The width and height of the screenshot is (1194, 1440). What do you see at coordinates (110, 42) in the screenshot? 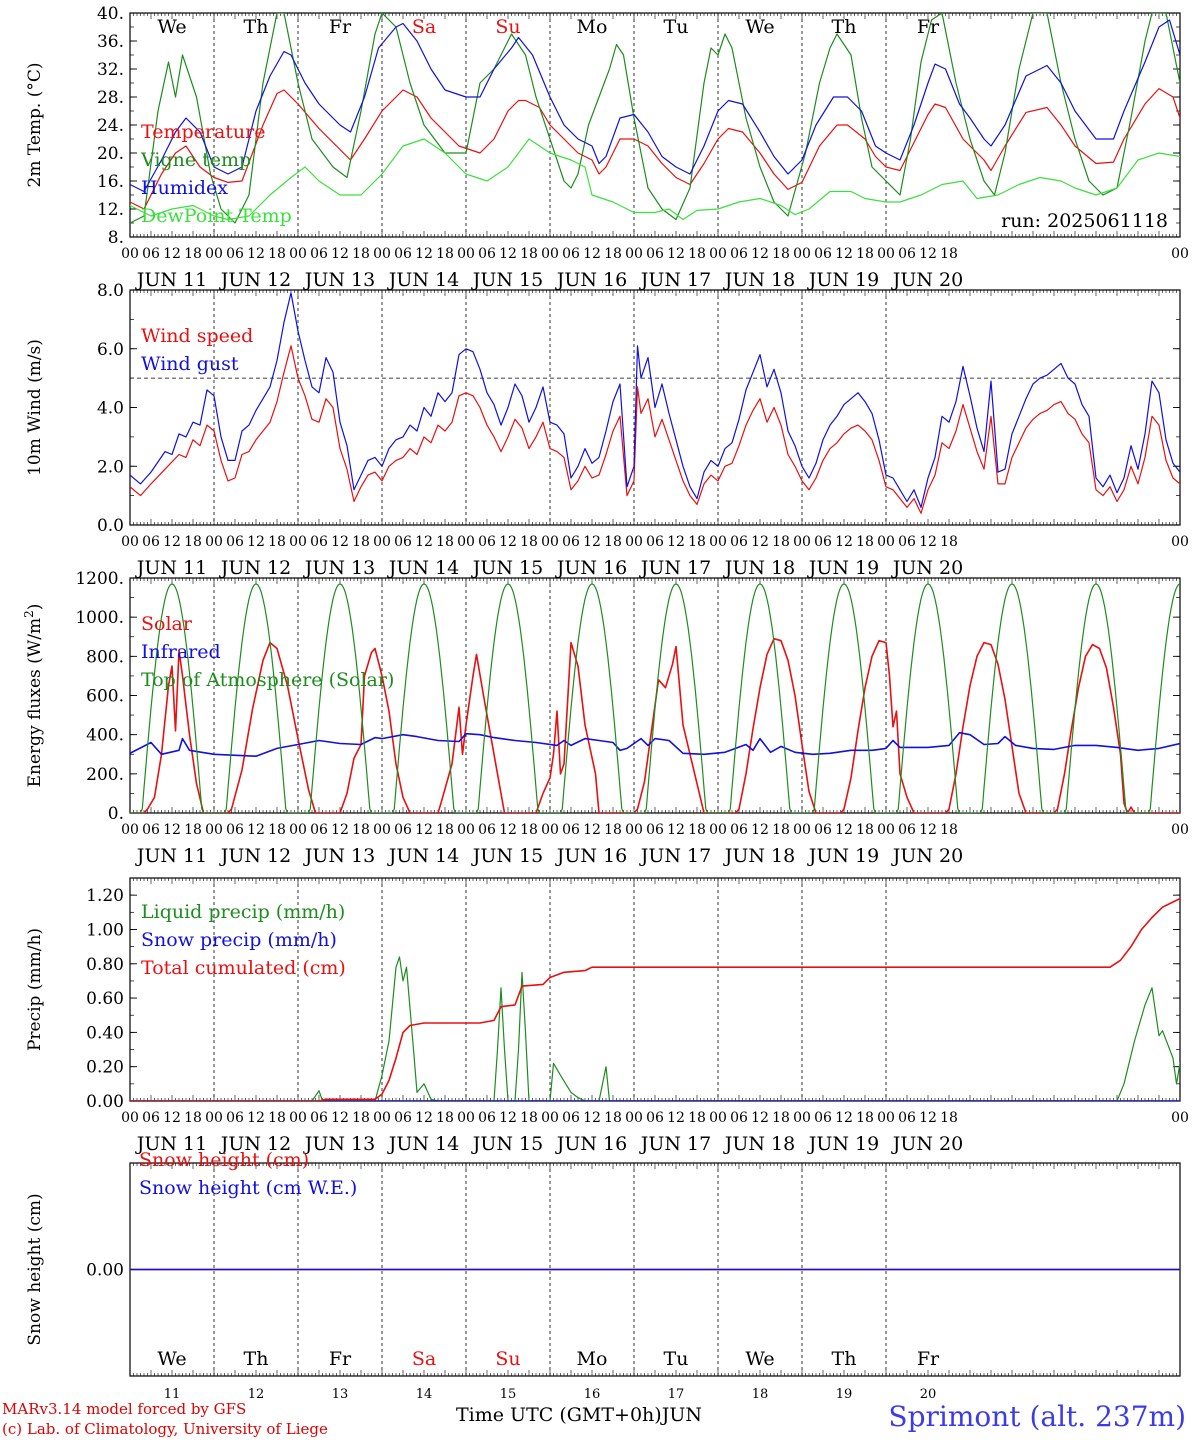
I see `y-tick-label: 36.` at bounding box center [110, 42].